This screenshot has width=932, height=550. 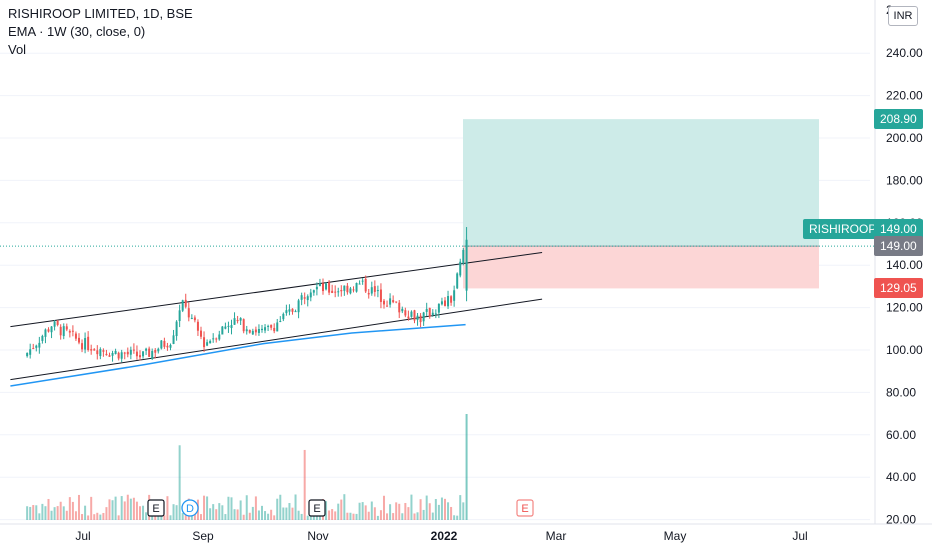 I want to click on y-tick-label: 100.00, so click(x=904, y=350).